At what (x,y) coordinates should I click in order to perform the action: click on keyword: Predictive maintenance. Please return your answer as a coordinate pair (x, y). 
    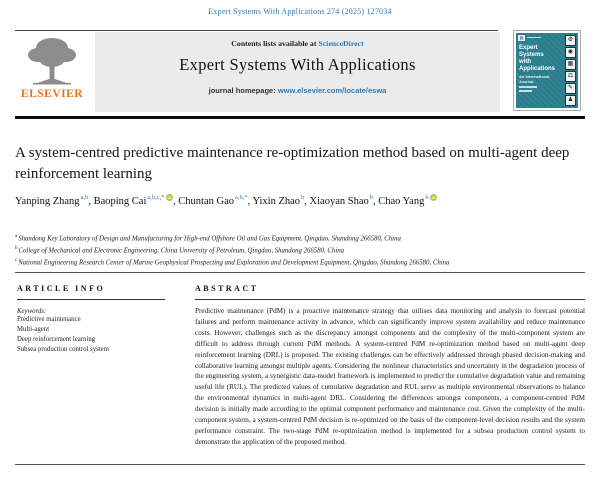
    Looking at the image, I should click on (49, 319).